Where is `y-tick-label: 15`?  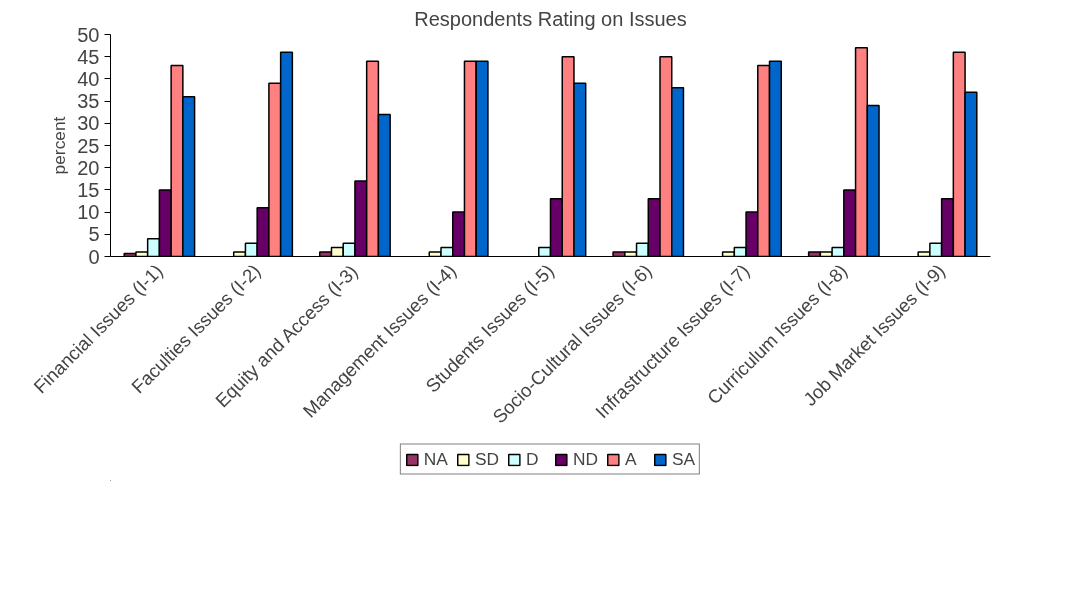
y-tick-label: 15 is located at coordinates (88, 189).